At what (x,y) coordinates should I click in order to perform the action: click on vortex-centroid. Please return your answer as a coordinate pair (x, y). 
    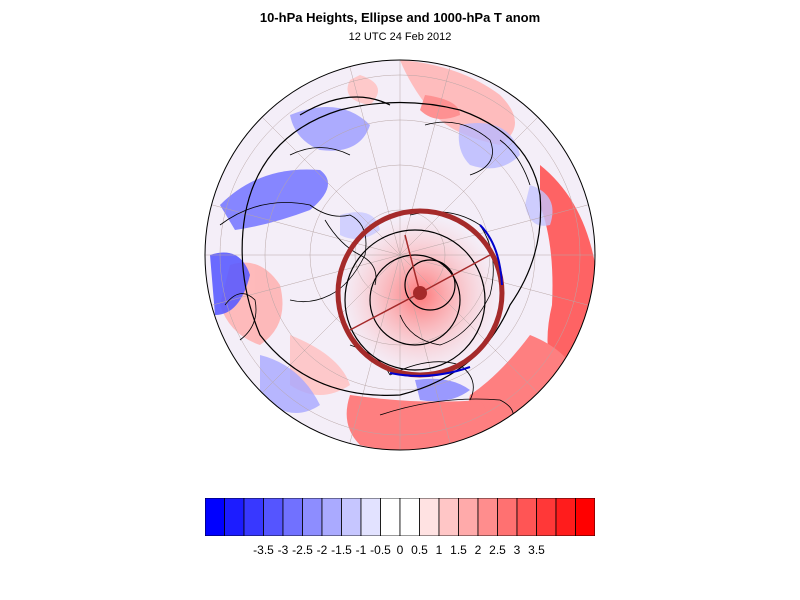
    Looking at the image, I should click on (420, 293).